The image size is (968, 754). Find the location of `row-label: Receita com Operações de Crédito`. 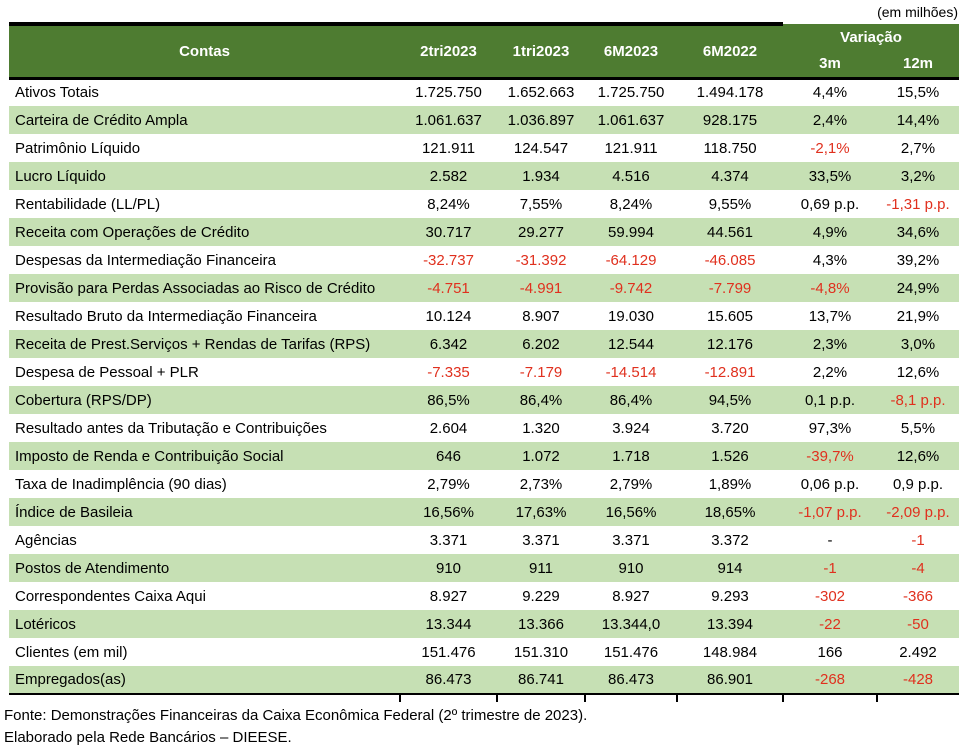

row-label: Receita com Operações de Crédito is located at coordinates (132, 232).